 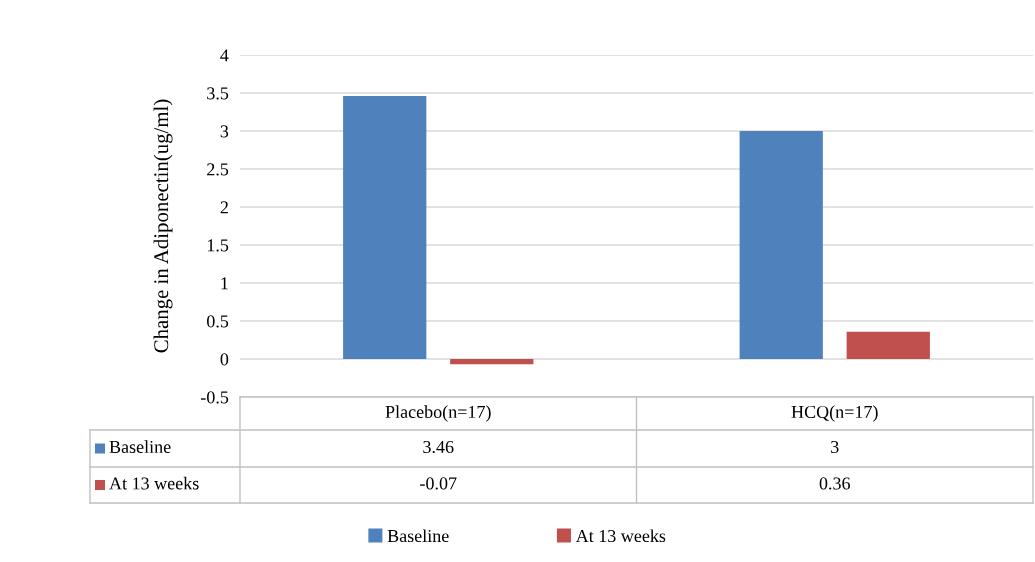 What do you see at coordinates (224, 207) in the screenshot?
I see `y-tick-label: 2` at bounding box center [224, 207].